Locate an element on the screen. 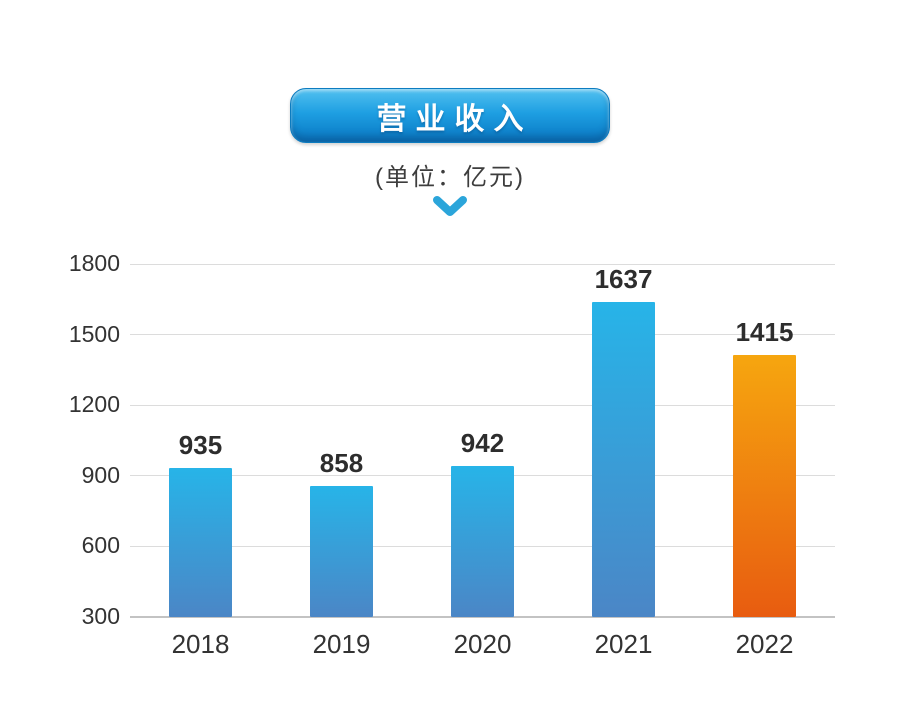  y-axis-tick-label: 600 is located at coordinates (100, 545).